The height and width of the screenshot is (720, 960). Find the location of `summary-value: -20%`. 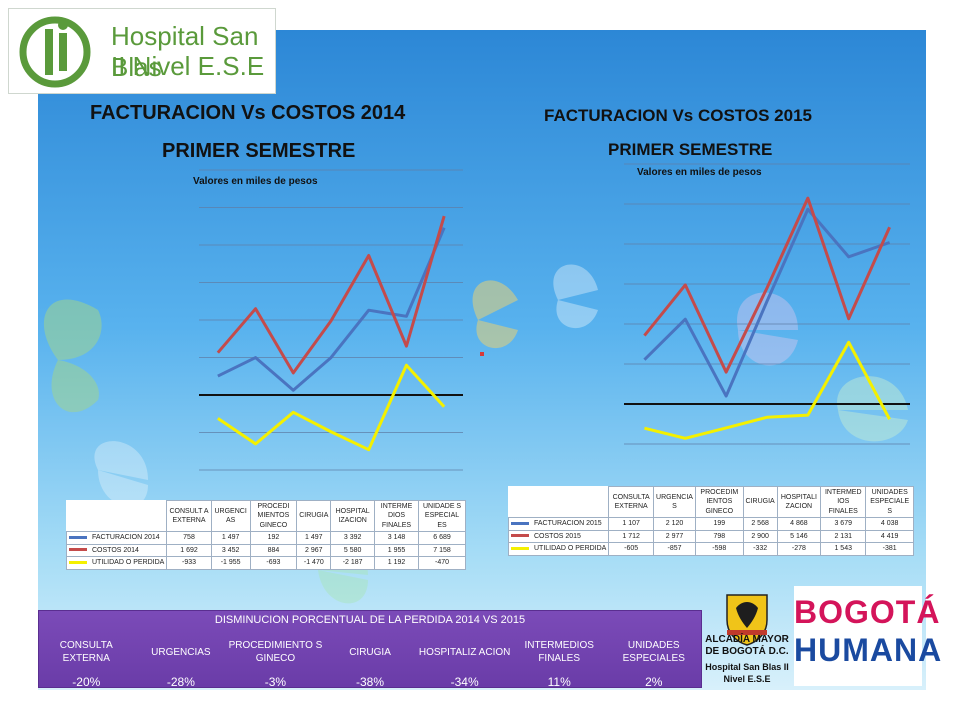

summary-value: -20% is located at coordinates (86, 682).